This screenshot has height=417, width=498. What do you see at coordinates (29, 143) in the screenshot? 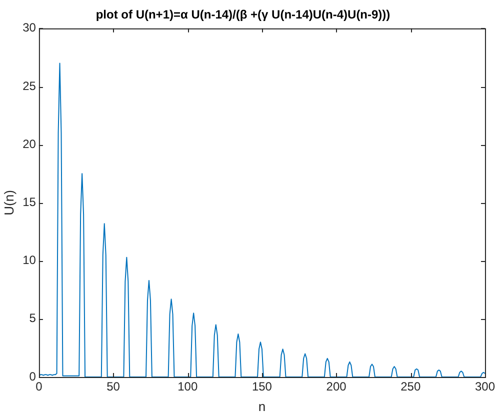
I see `y-tick-label: 20` at bounding box center [29, 143].